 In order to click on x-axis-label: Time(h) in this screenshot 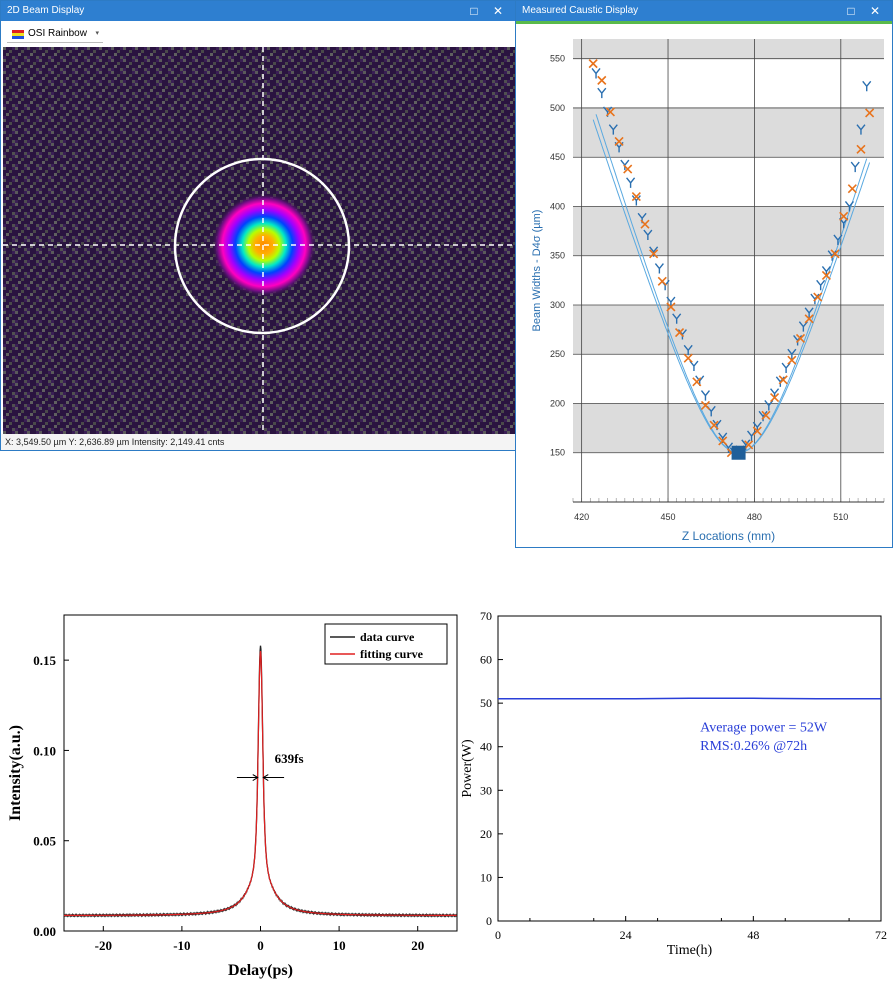, I will do `click(690, 950)`.